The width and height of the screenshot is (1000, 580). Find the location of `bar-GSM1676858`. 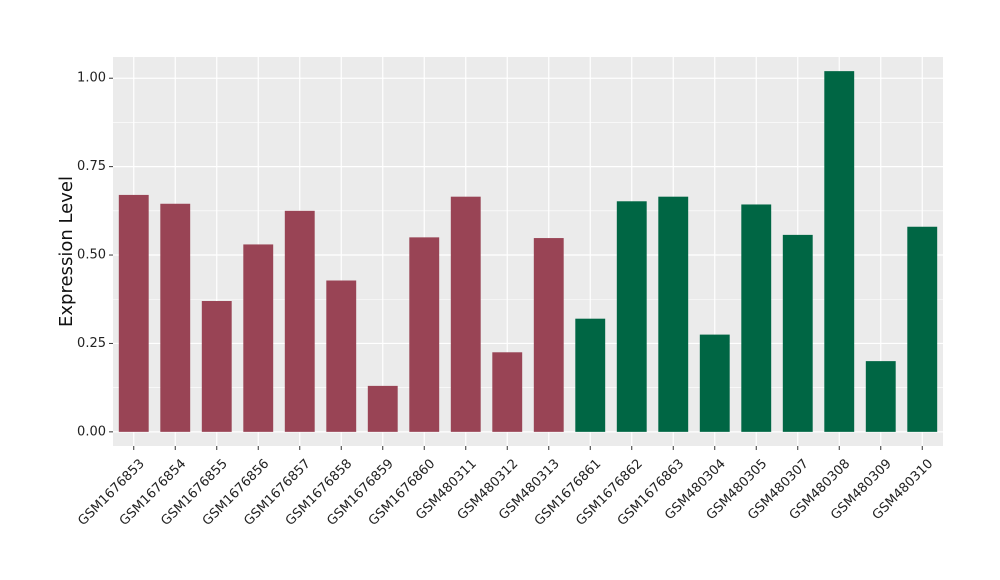

bar-GSM1676858 is located at coordinates (341, 356).